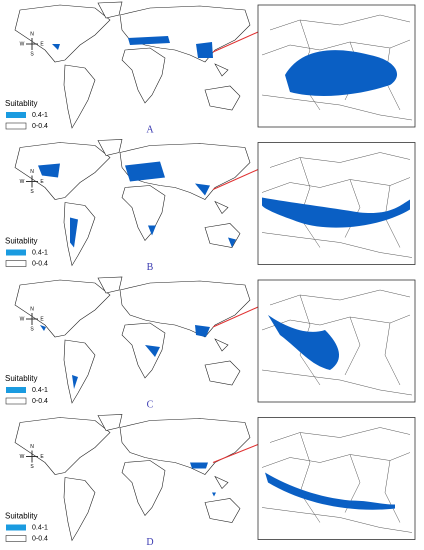 This screenshot has height=550, width=424. I want to click on panel-label: D, so click(149, 542).